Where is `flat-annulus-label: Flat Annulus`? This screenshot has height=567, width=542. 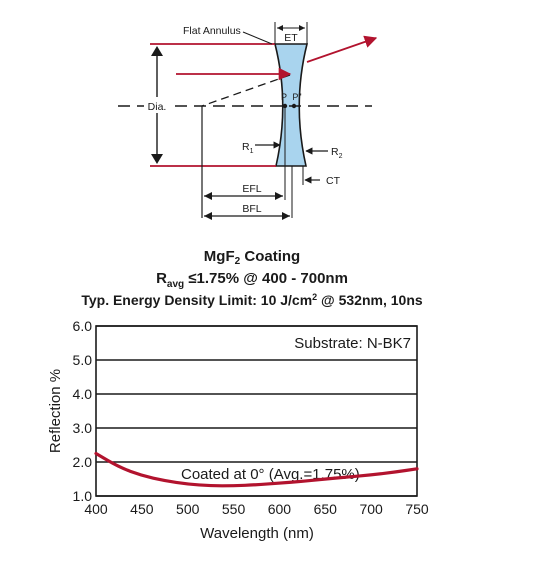
flat-annulus-label: Flat Annulus is located at coordinates (212, 31).